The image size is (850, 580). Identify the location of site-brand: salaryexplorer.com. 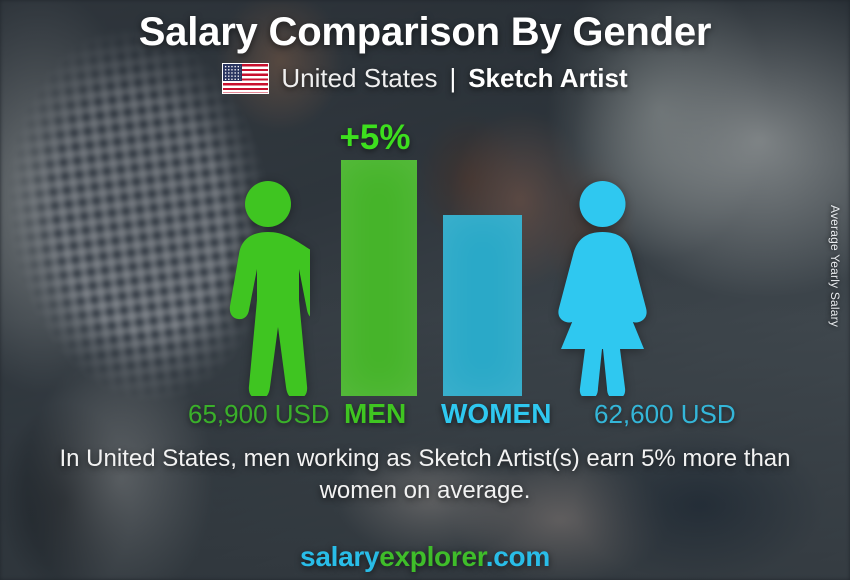
(425, 557).